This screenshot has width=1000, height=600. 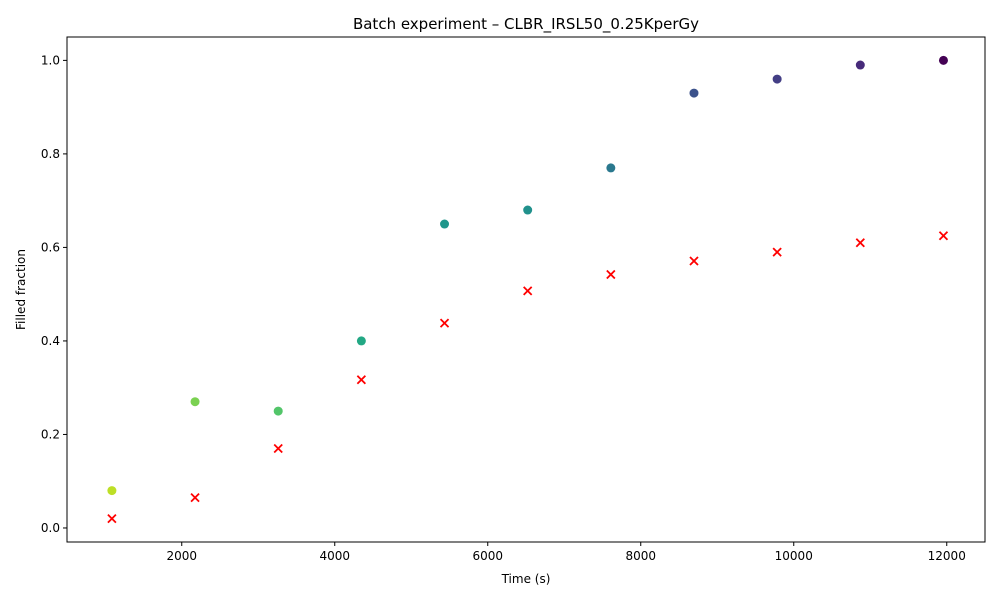 What do you see at coordinates (334, 556) in the screenshot?
I see `x-tick-label: 4000` at bounding box center [334, 556].